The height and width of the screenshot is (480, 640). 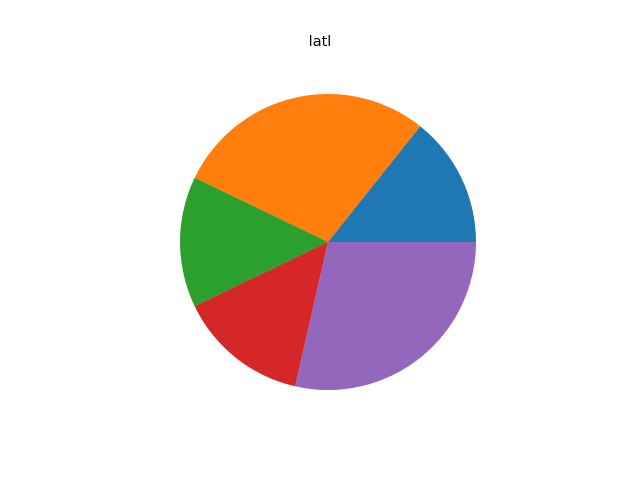 What do you see at coordinates (320, 42) in the screenshot?
I see `chart-title: latl` at bounding box center [320, 42].